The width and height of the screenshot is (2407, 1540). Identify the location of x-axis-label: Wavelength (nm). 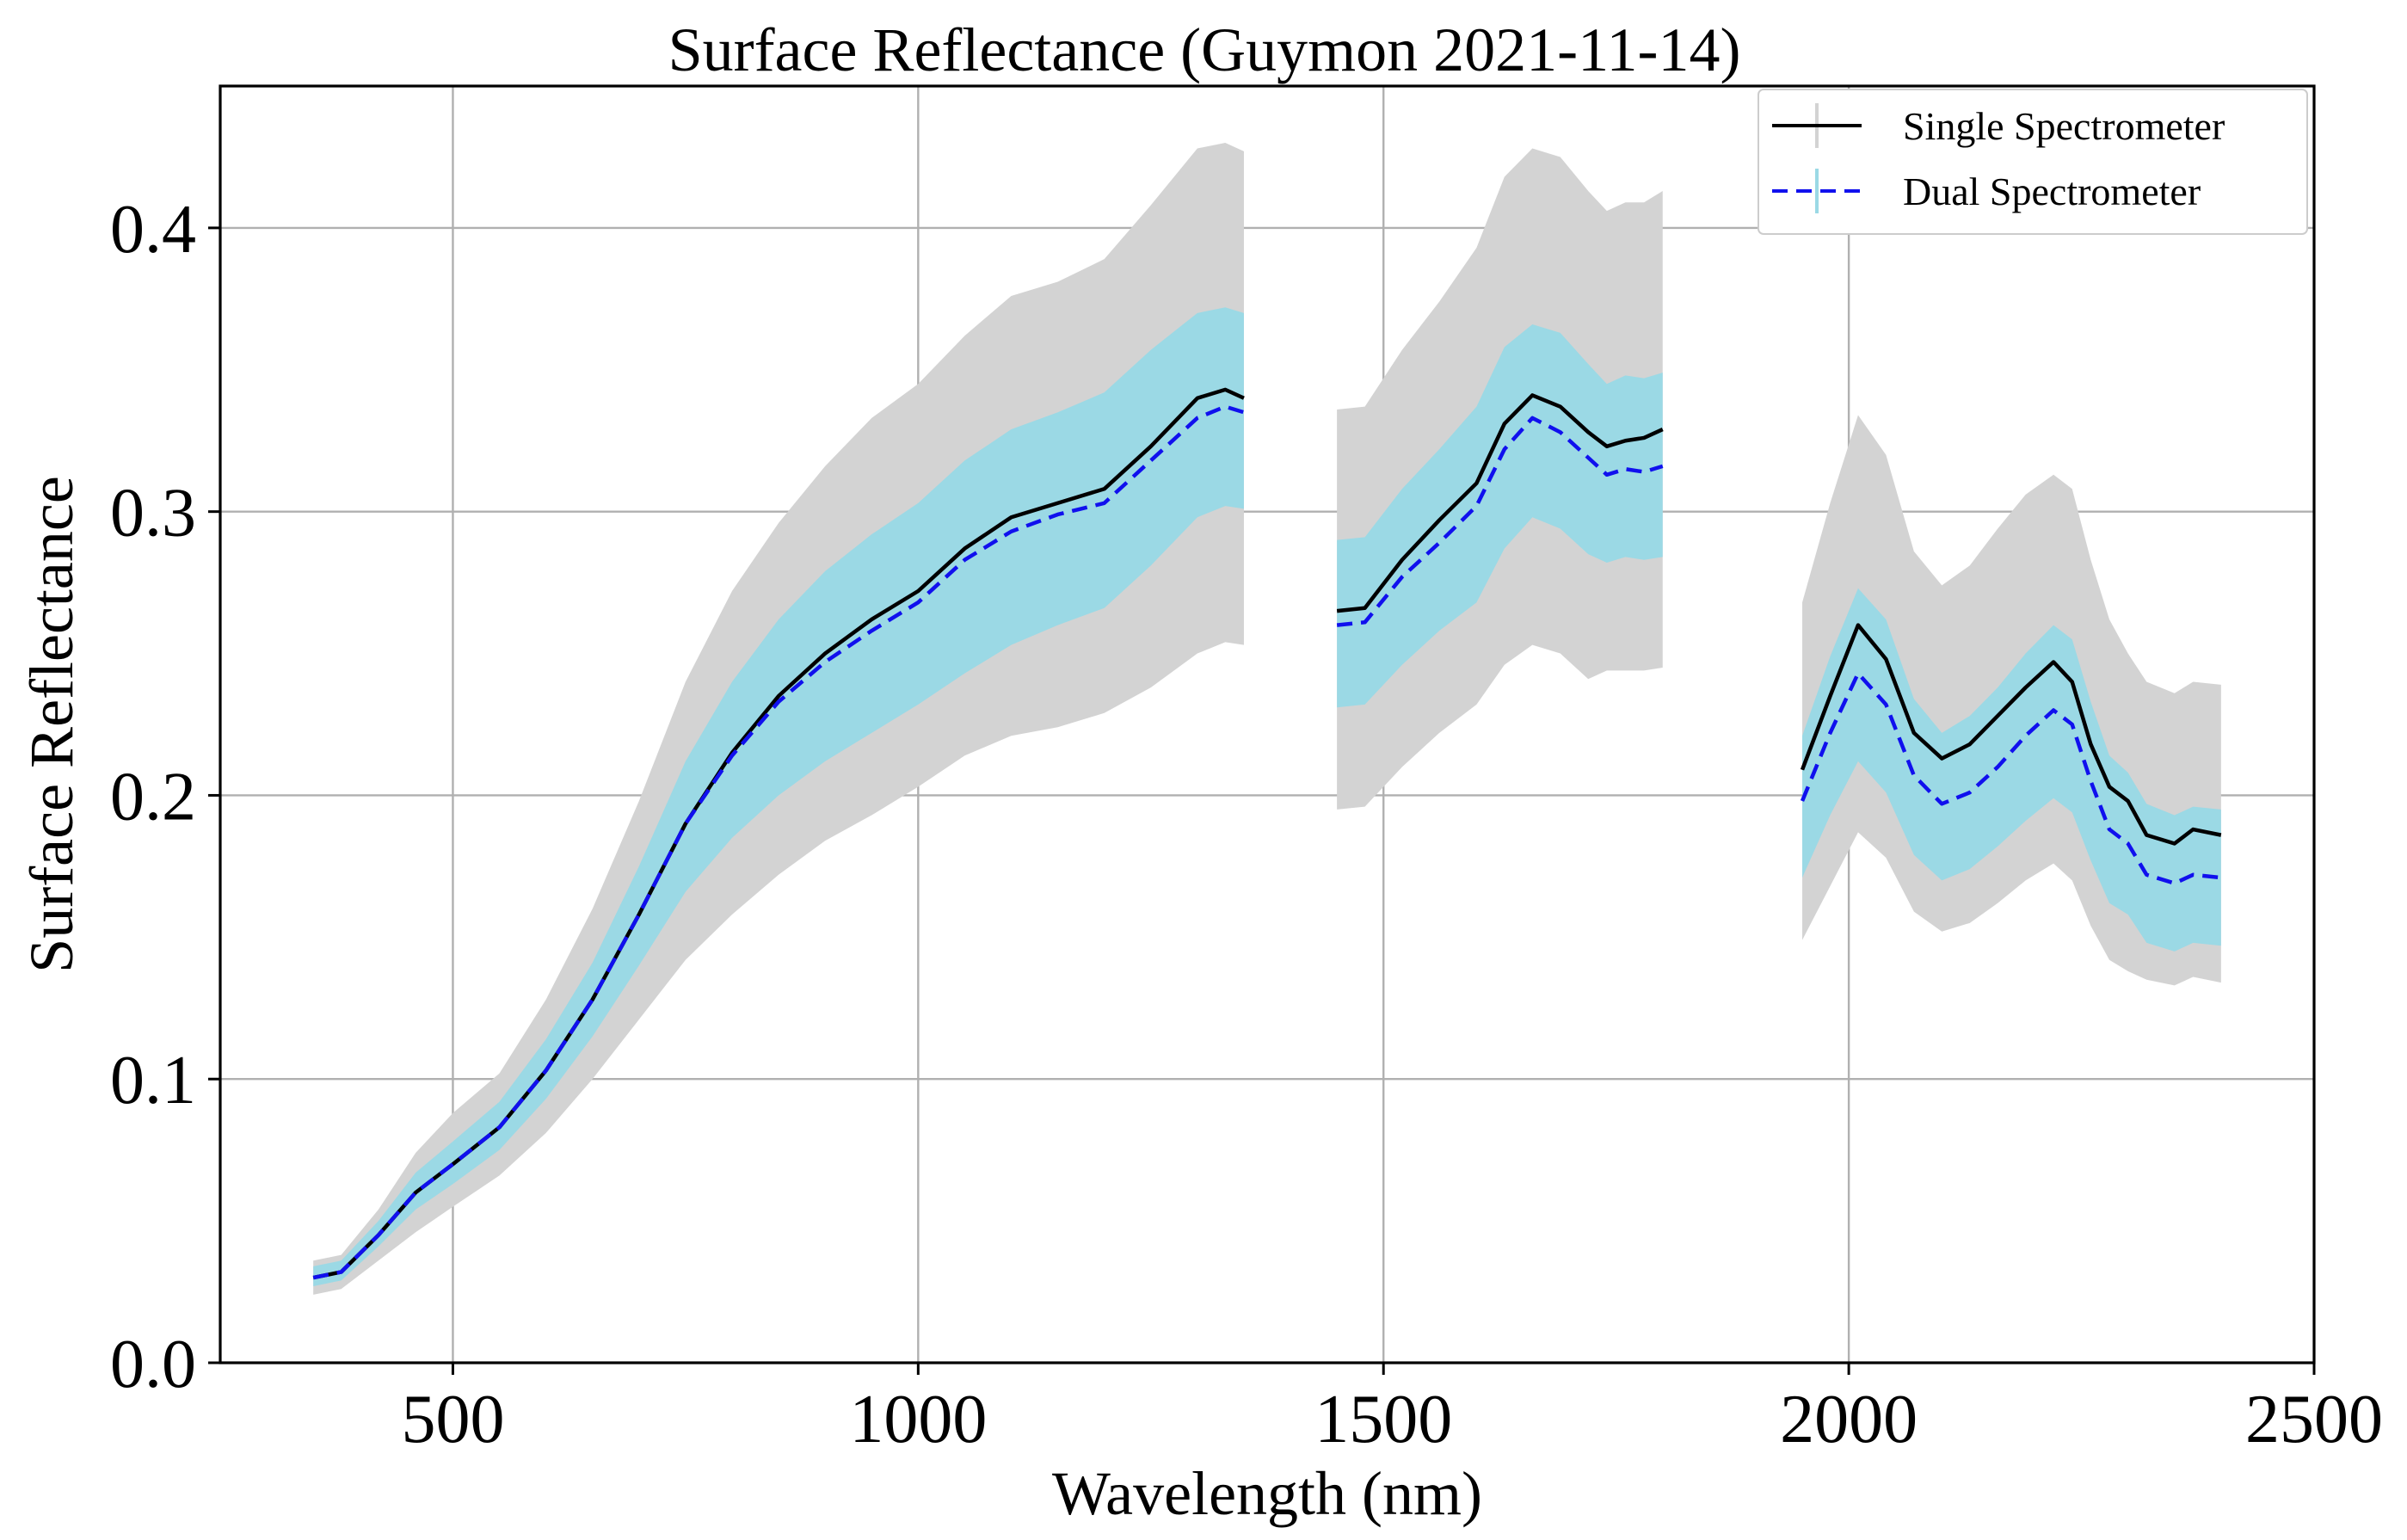
(1267, 1493).